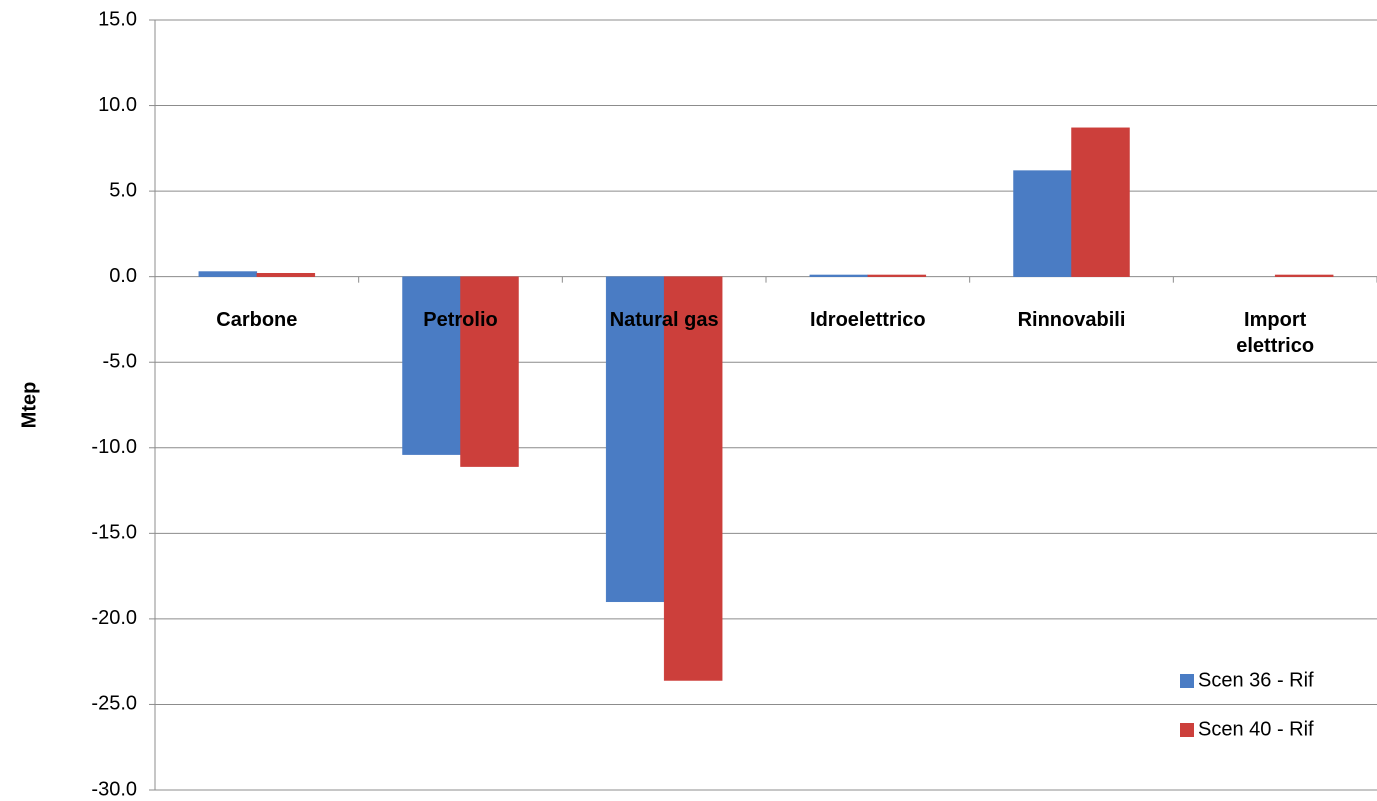 The image size is (1377, 801). What do you see at coordinates (1275, 332) in the screenshot?
I see `x-tick-label: Import elettrico` at bounding box center [1275, 332].